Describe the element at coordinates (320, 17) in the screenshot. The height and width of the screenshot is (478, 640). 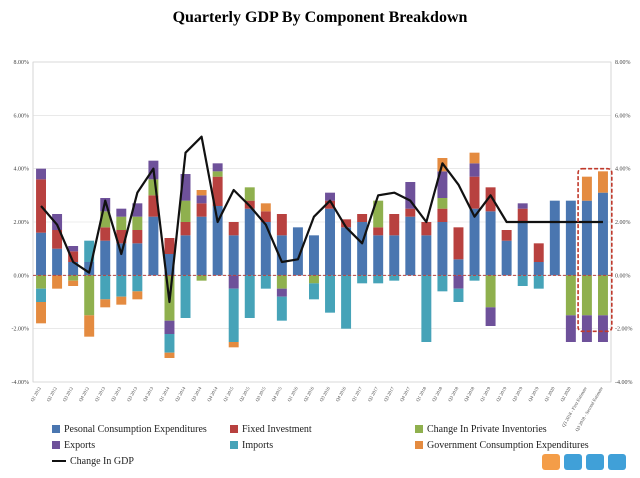
I see `chart-title: Quarterly GDP By Component Breakdown` at that location.